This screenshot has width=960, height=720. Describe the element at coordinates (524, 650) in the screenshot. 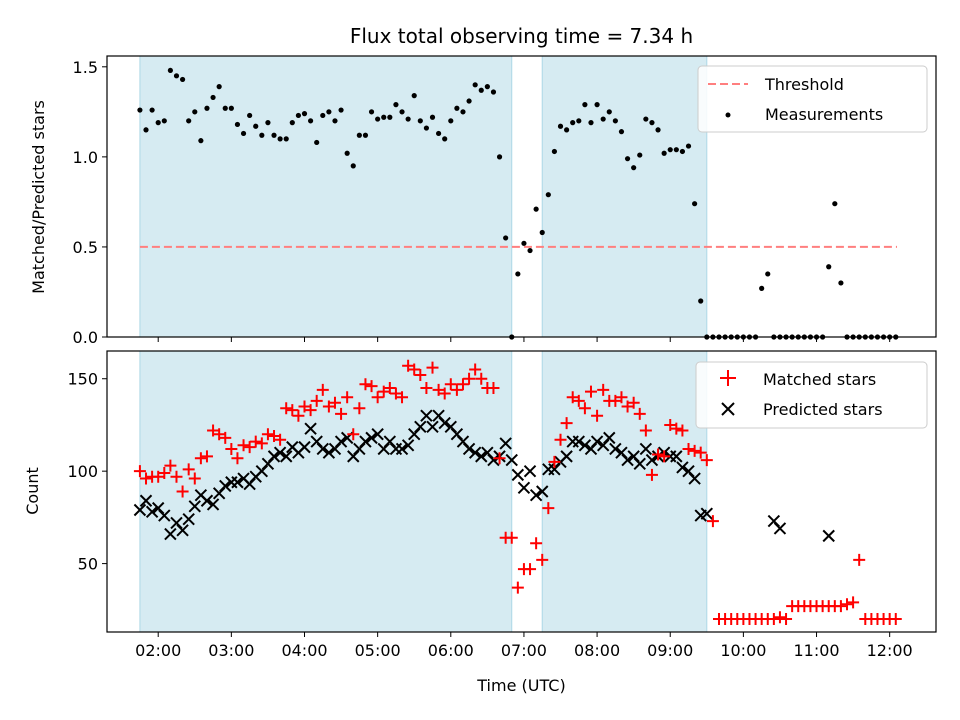

I see `x-tick-label: 07:00` at that location.